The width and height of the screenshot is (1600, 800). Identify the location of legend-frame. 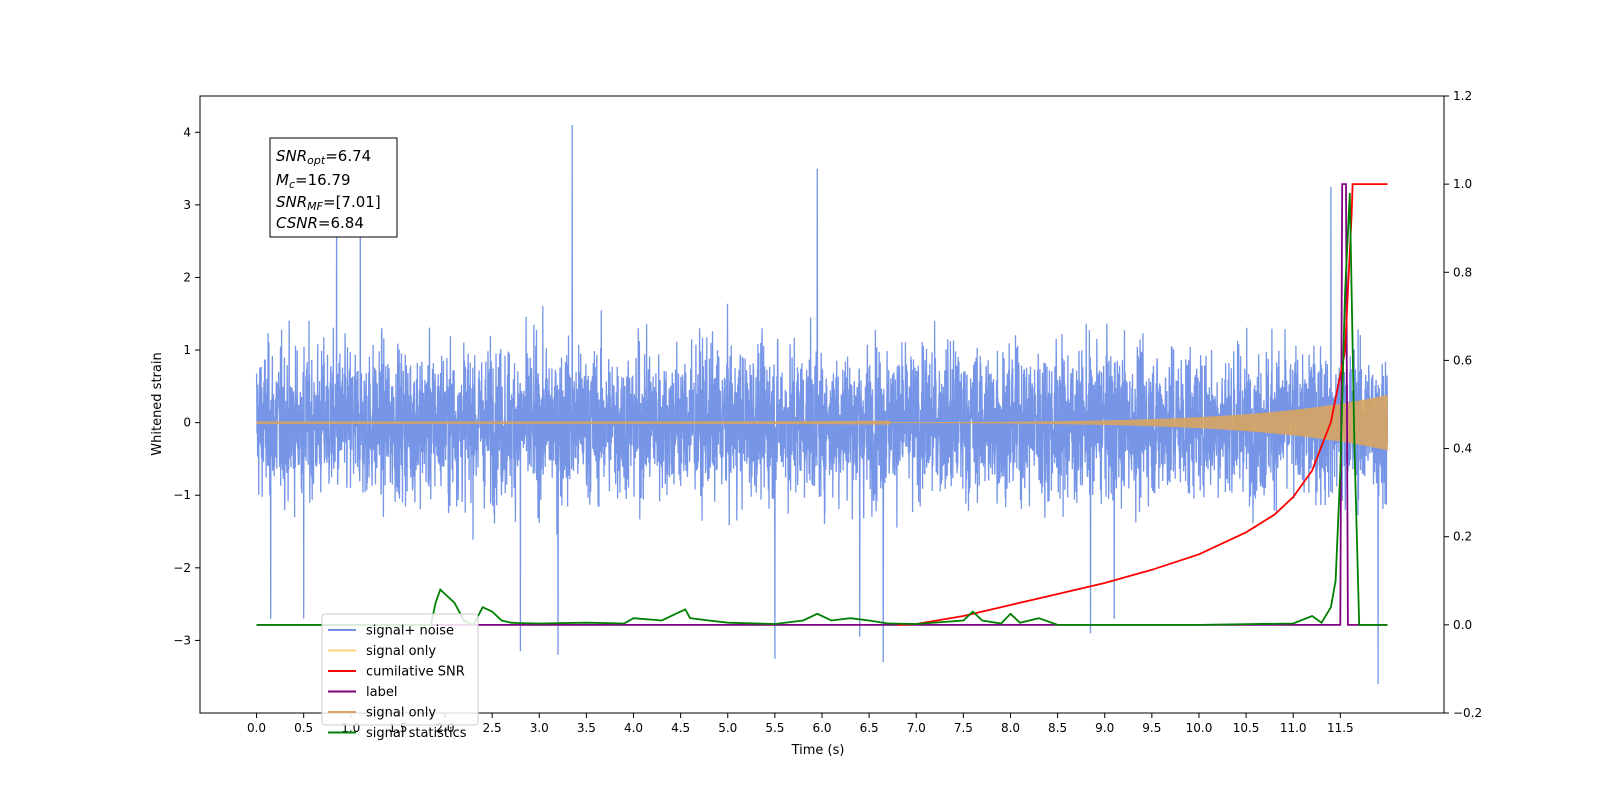
(400, 669).